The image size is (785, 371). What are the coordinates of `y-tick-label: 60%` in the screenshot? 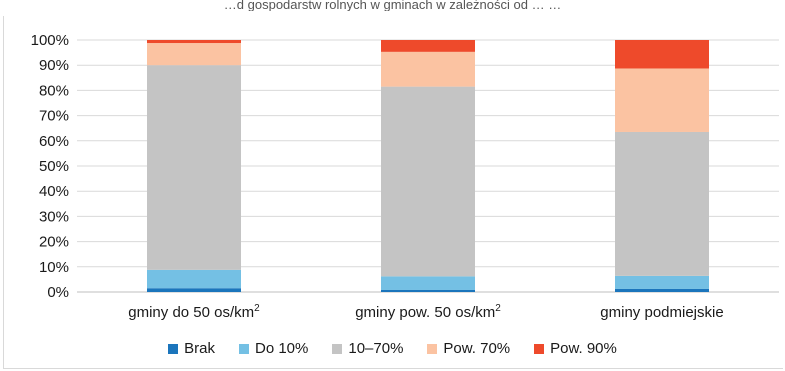 It's located at (54, 141).